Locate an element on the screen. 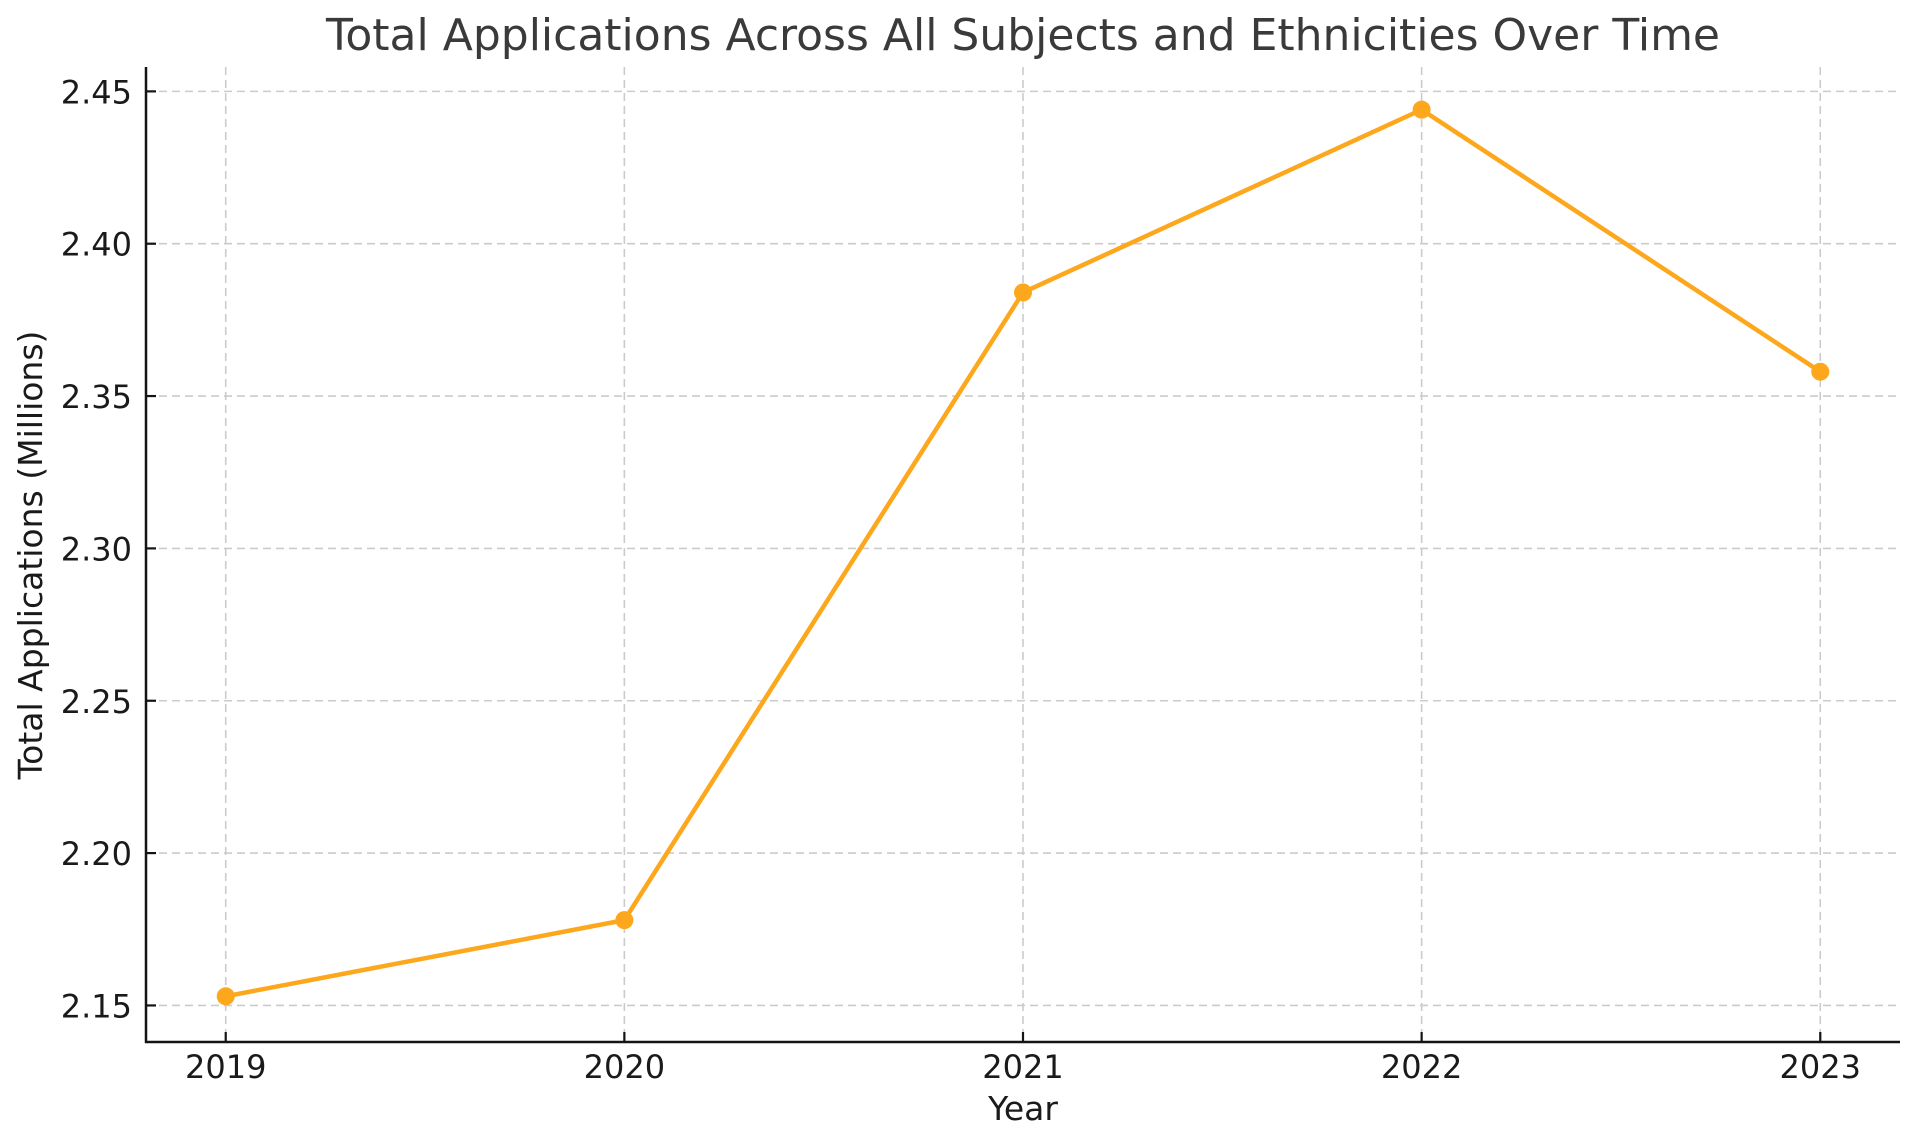  y-axis-label: Total Applications (Millions) is located at coordinates (30, 556).